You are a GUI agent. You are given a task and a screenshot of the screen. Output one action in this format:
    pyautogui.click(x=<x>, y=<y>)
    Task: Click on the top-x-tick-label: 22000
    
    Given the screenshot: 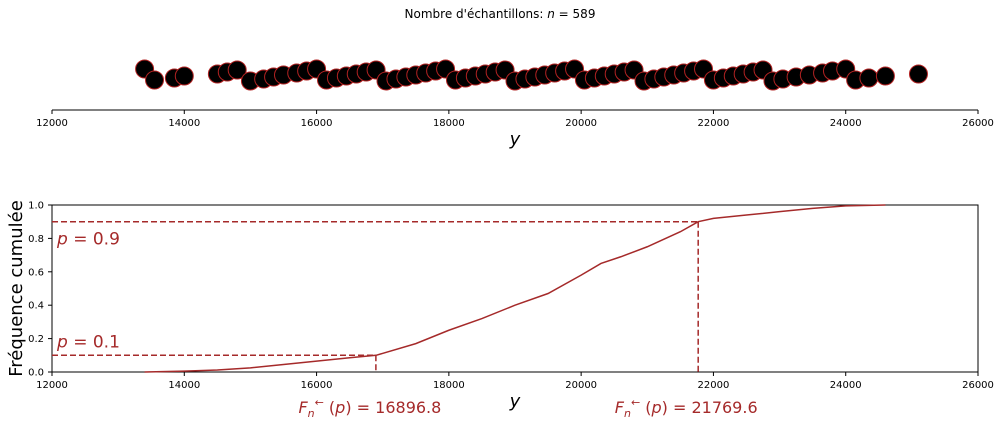 What is the action you would take?
    pyautogui.click(x=714, y=123)
    